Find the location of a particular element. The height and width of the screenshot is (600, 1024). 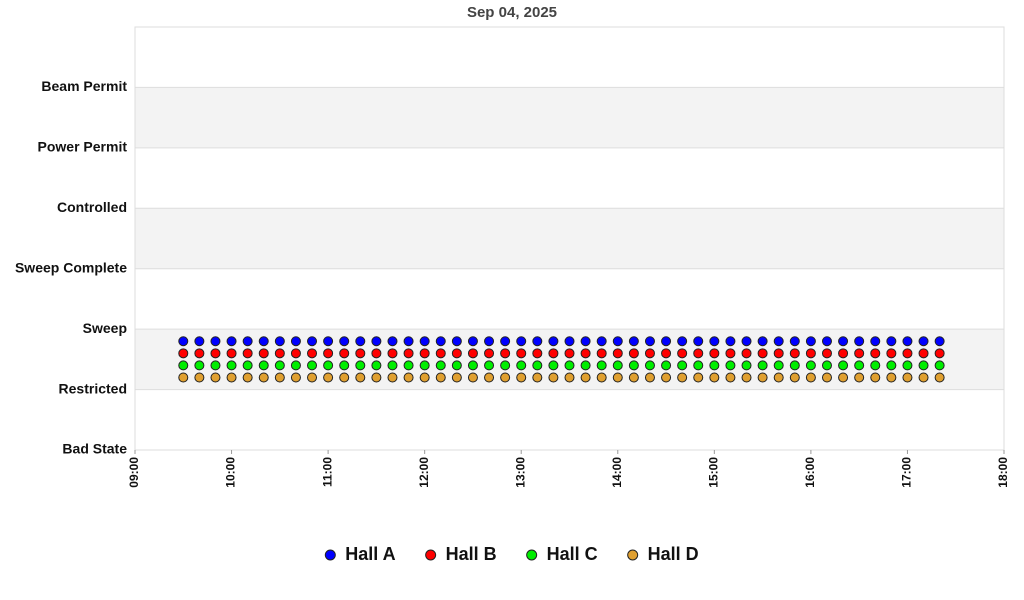

legend-label: Hall B is located at coordinates (471, 554).